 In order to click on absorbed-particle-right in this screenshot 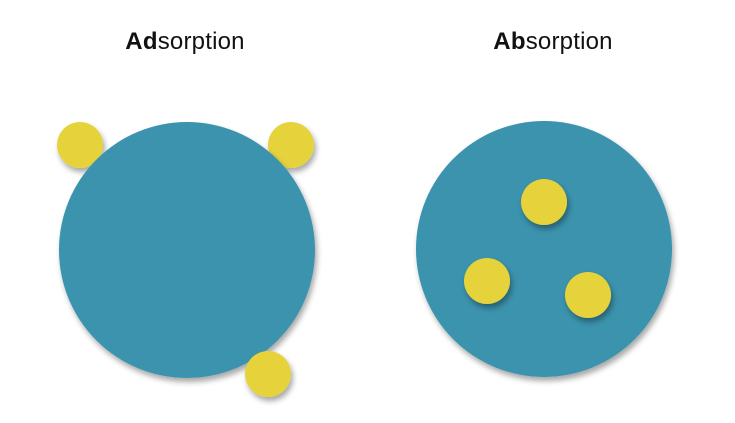, I will do `click(588, 295)`.